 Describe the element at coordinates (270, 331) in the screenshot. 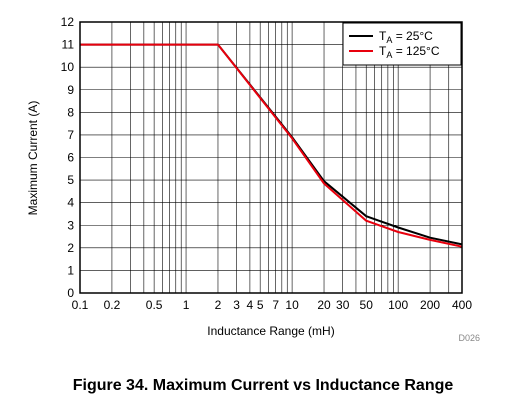

I see `x-axis-label: Inductance Range (mH)` at that location.